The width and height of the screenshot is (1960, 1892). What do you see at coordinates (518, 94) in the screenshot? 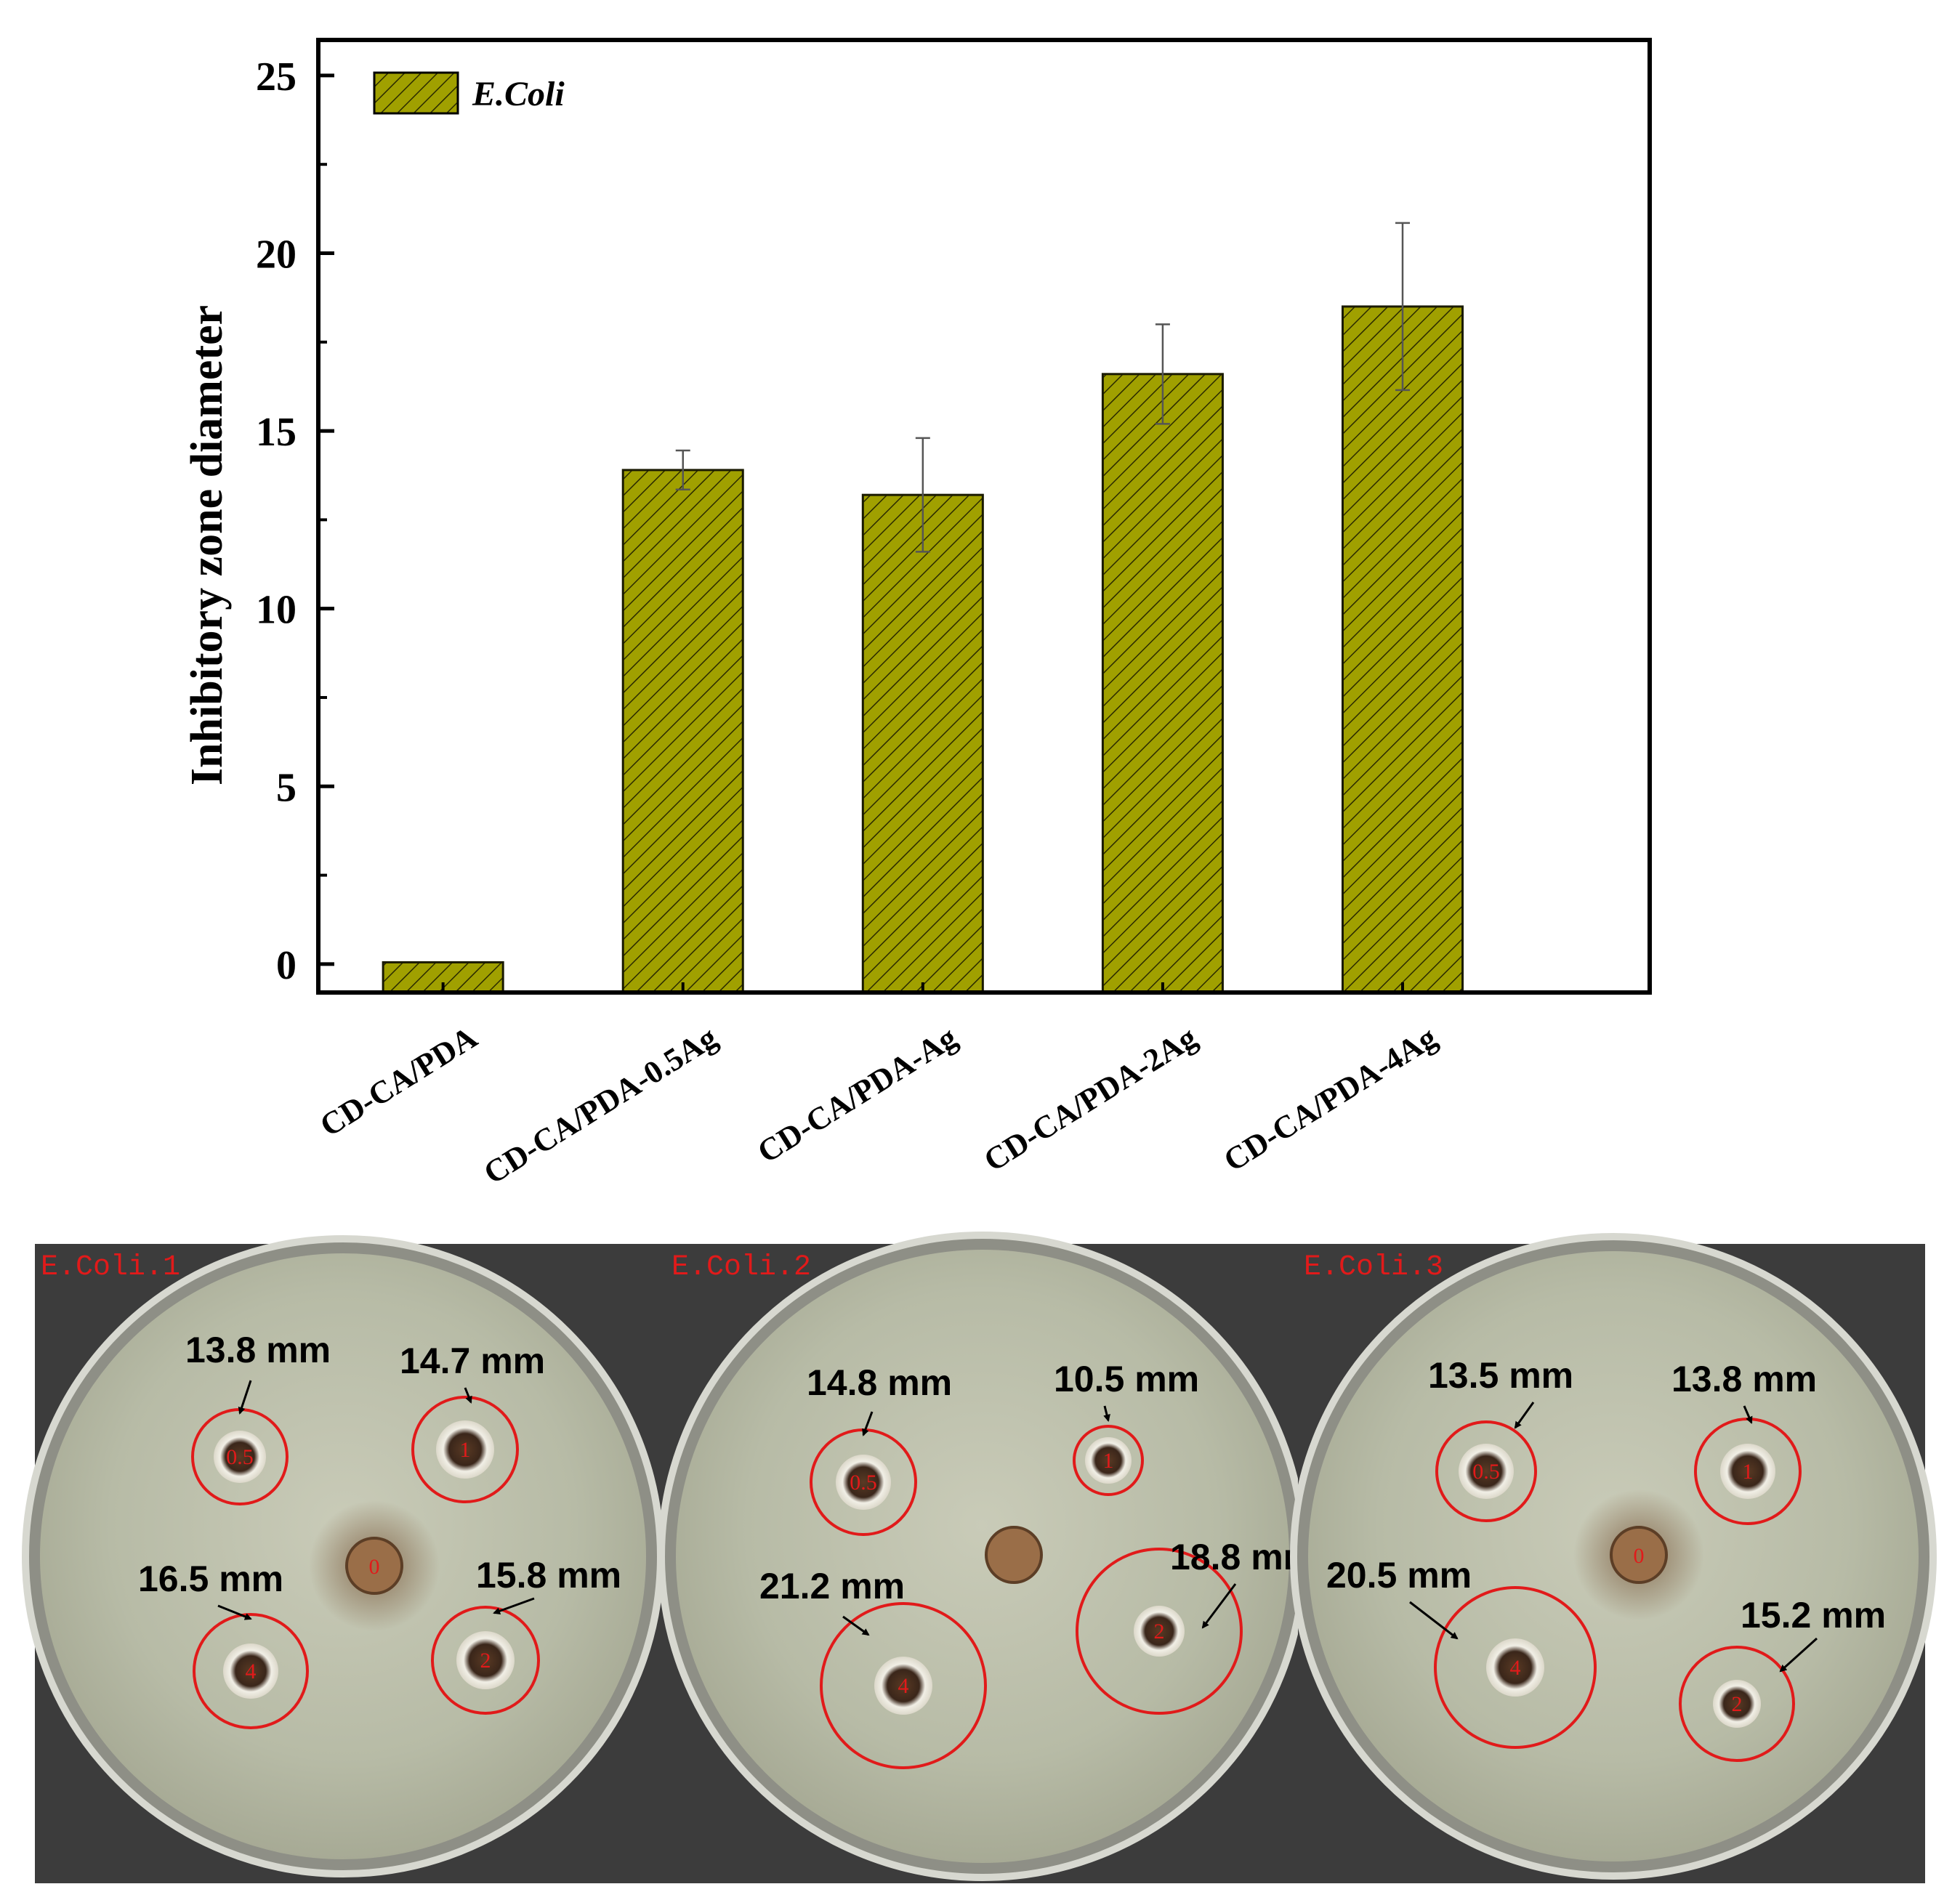
I see `legend-label: E.Coli` at bounding box center [518, 94].